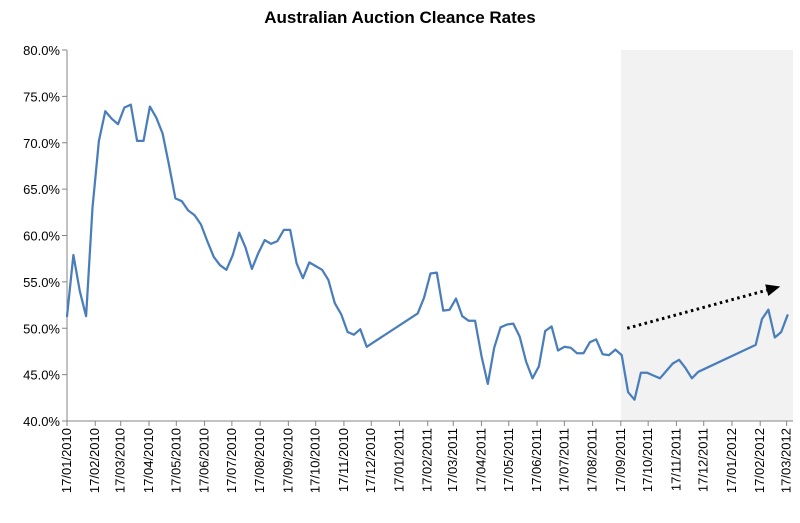 The height and width of the screenshot is (523, 800). Describe the element at coordinates (563, 460) in the screenshot. I see `x-tick-label: 17/07/2011` at that location.